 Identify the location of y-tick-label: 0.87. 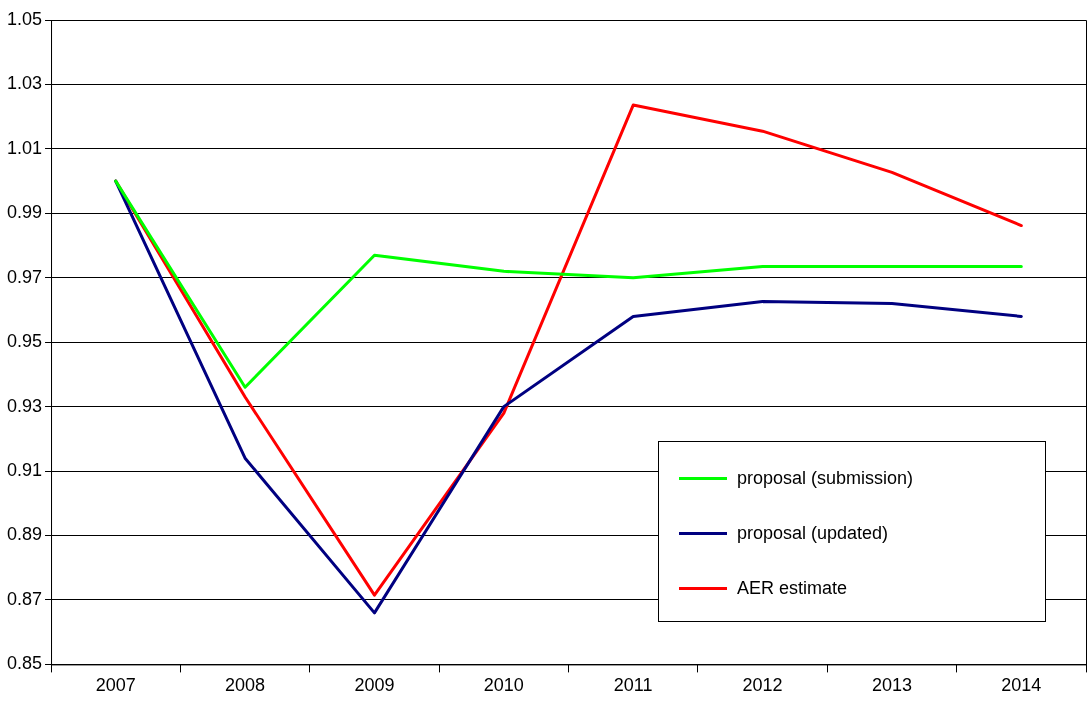
(24, 598).